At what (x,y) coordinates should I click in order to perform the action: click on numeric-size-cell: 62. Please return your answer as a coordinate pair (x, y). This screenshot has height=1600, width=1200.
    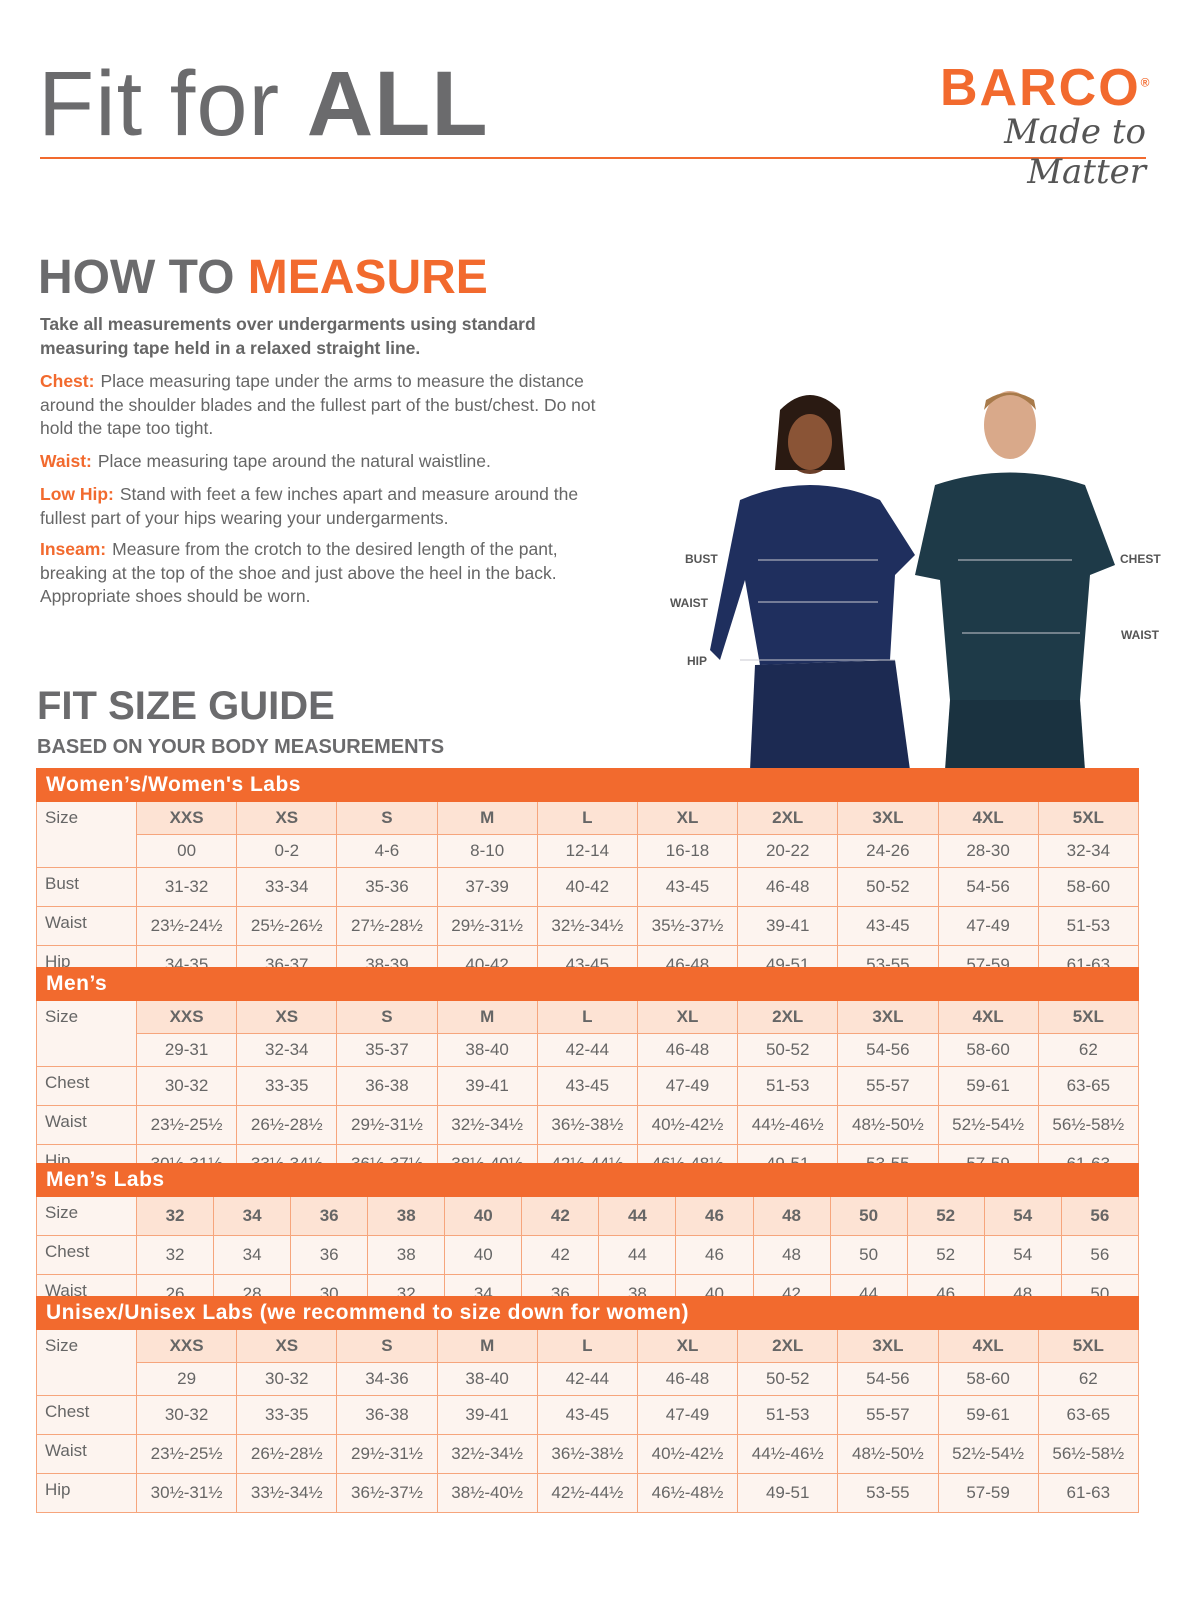
    Looking at the image, I should click on (1088, 1379).